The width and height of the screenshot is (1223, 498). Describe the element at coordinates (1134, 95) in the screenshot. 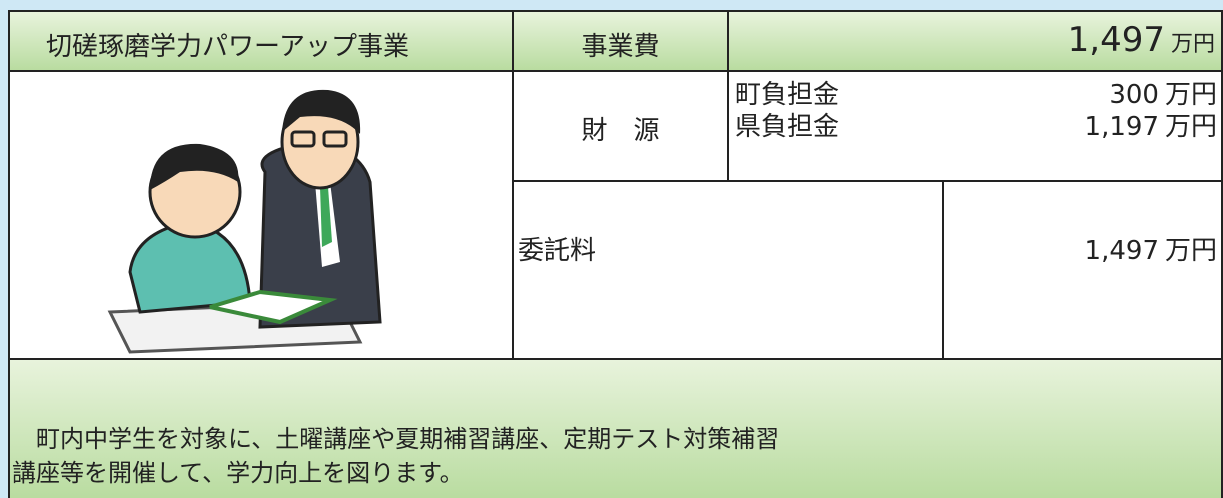

I see `amount: 300` at that location.